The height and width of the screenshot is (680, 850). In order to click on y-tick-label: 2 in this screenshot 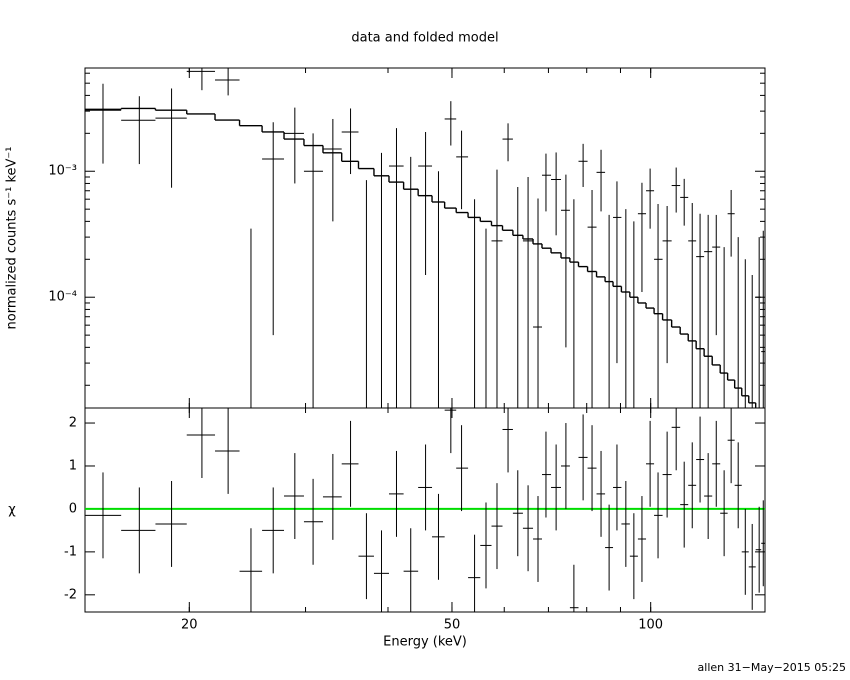, I will do `click(73, 423)`.